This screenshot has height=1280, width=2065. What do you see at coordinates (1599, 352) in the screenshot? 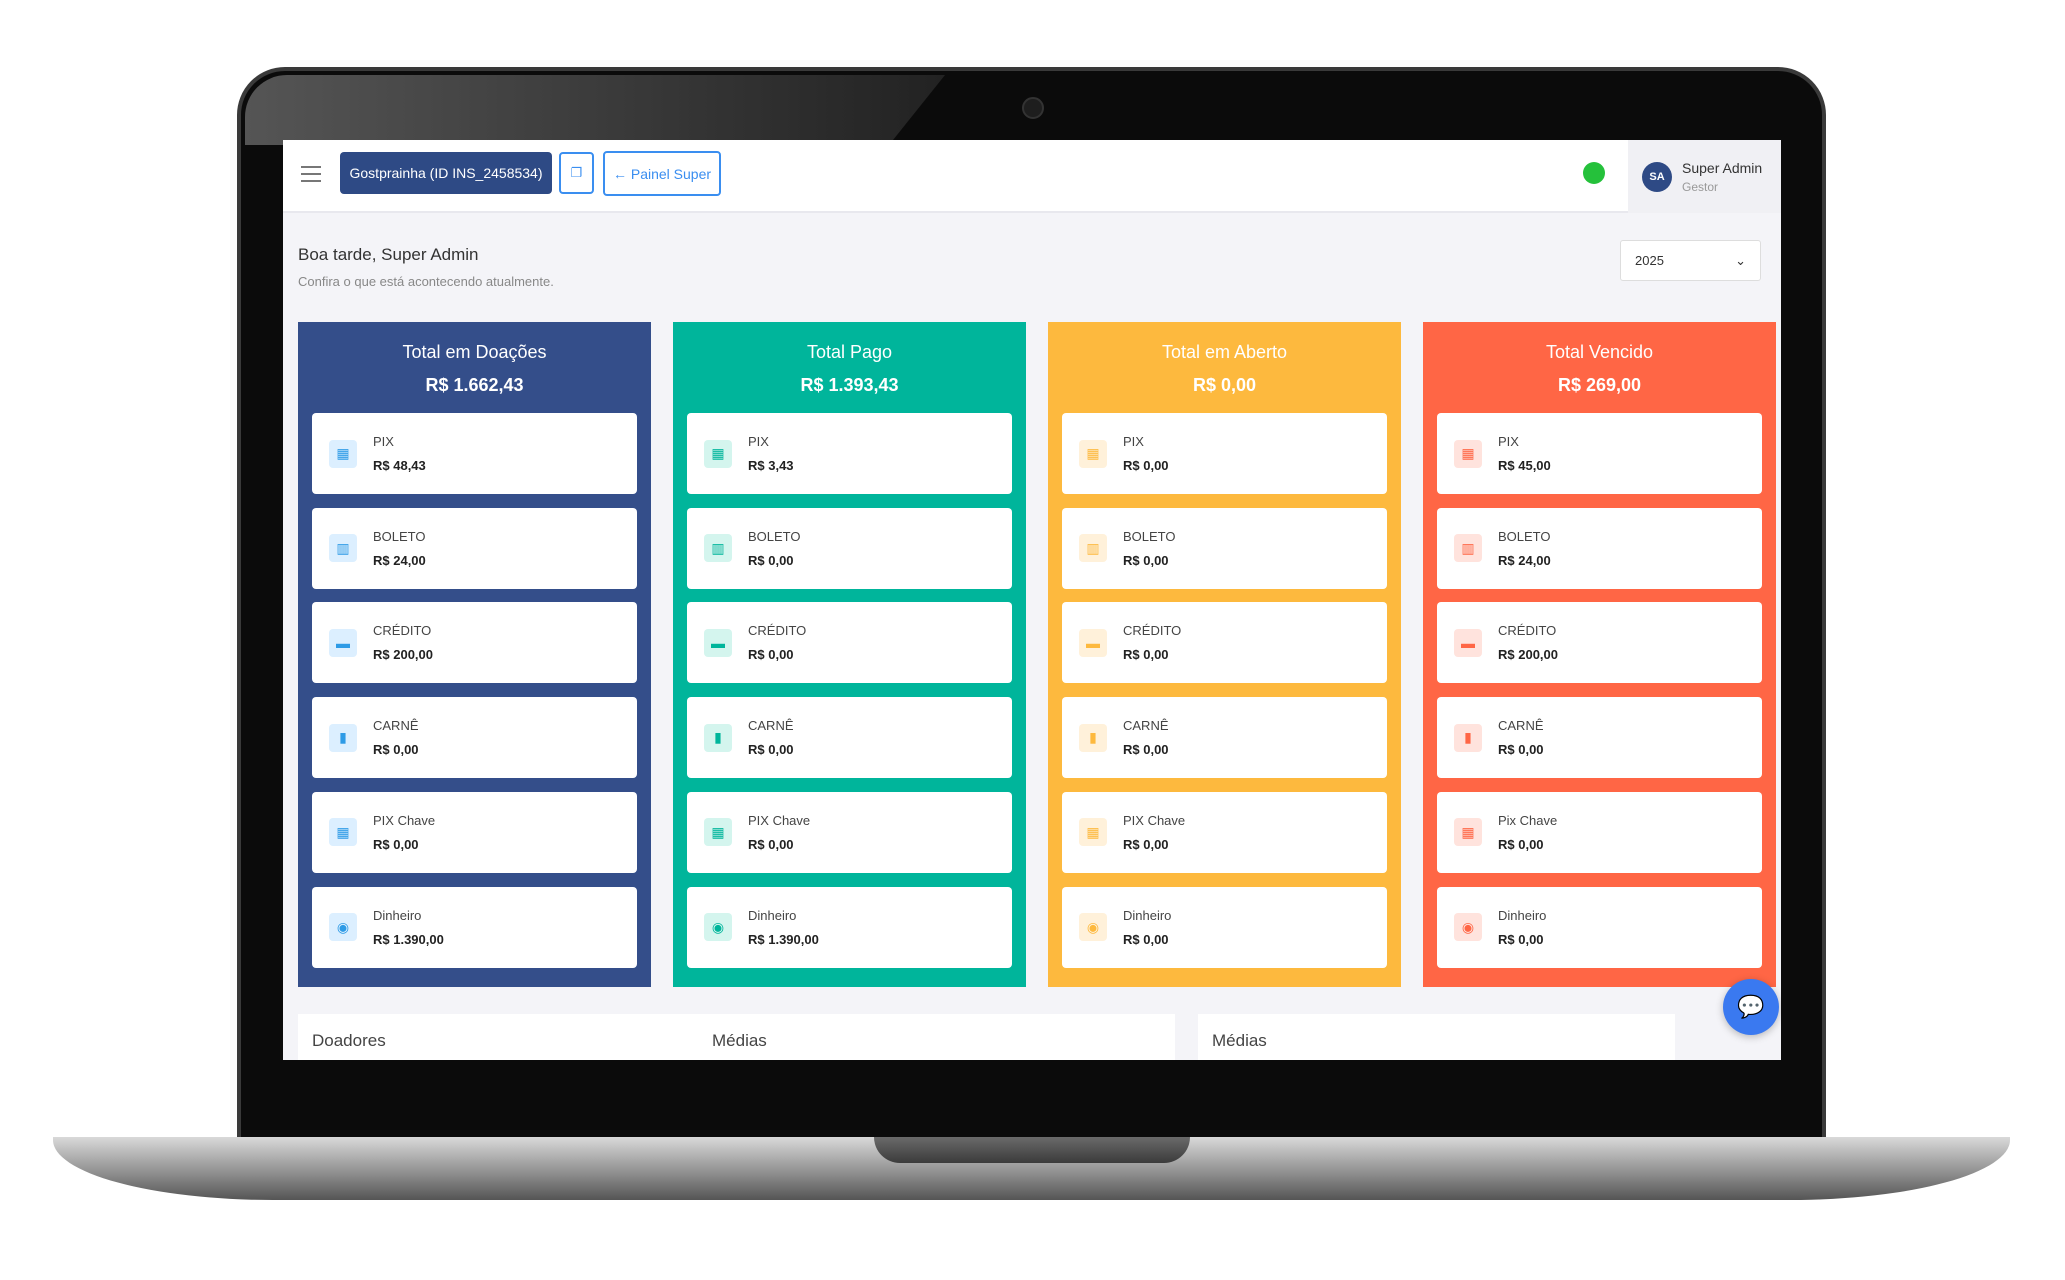
I see `column-title: Total Vencido` at bounding box center [1599, 352].